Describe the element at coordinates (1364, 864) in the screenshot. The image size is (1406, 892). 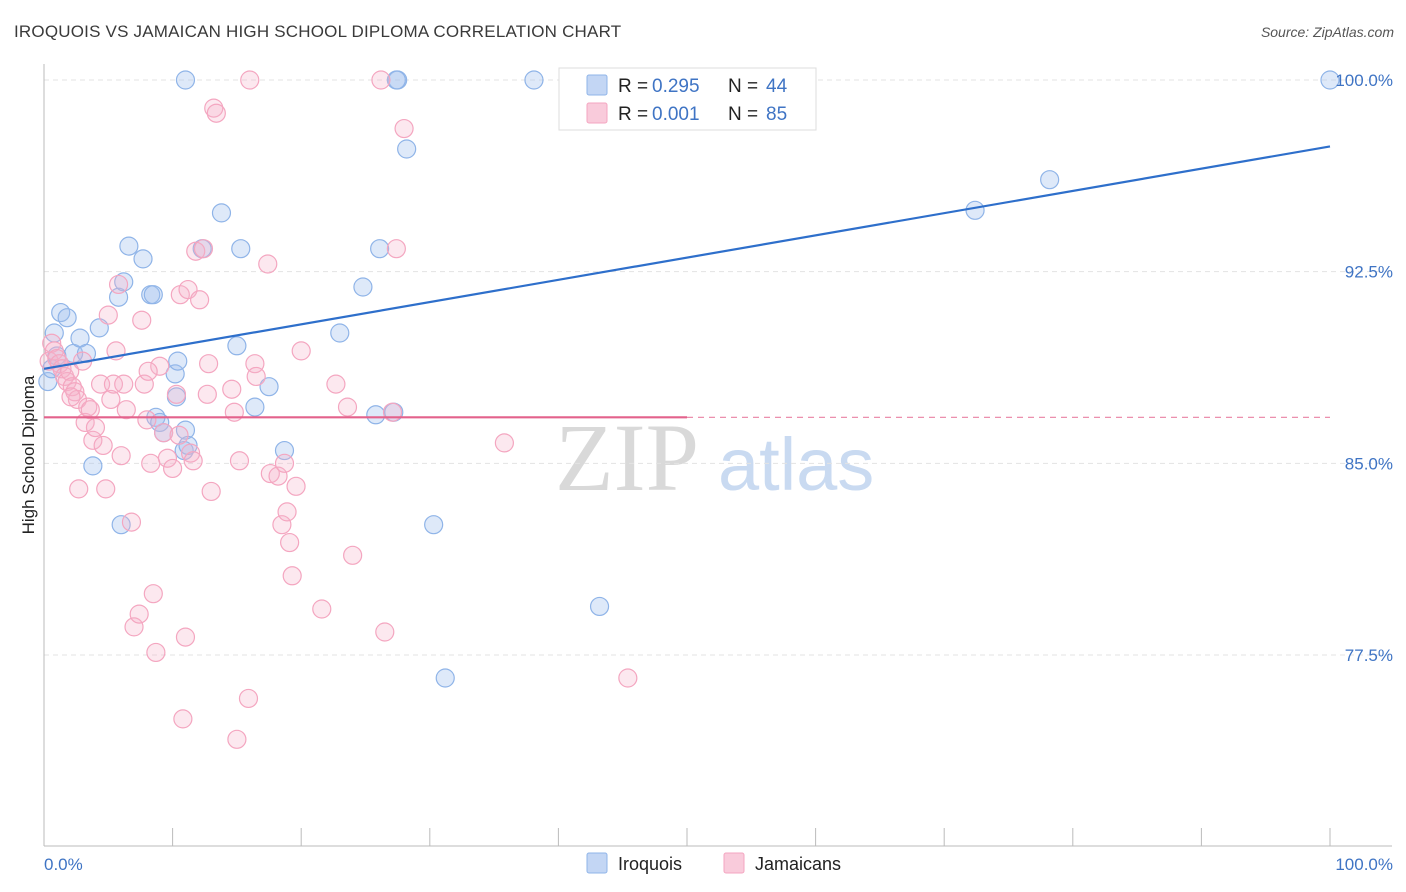
I see `x-tick-label-1: 100.0%` at that location.